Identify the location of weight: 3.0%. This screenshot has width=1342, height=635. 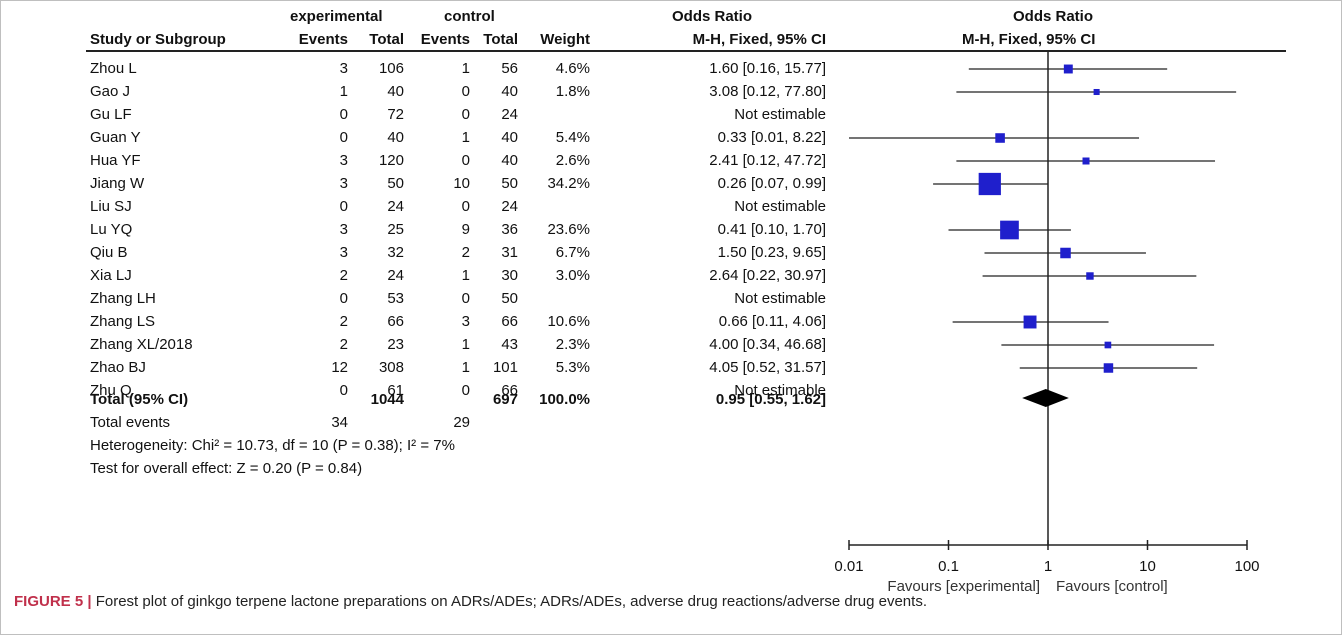
(572, 275).